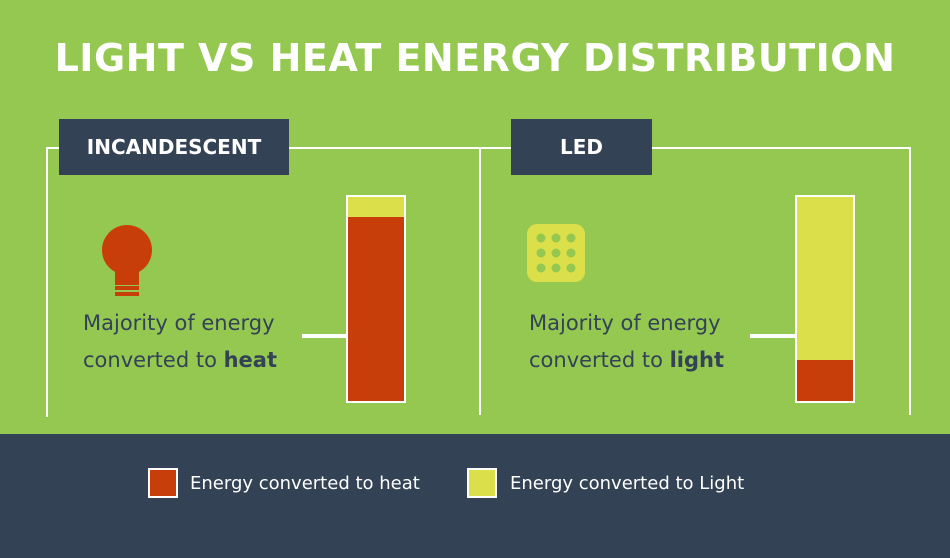 The image size is (950, 558). I want to click on legend-light-label: Energy converted to Light, so click(627, 483).